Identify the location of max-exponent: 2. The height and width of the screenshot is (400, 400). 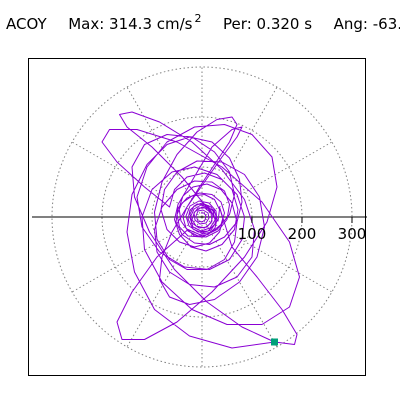
(198, 18).